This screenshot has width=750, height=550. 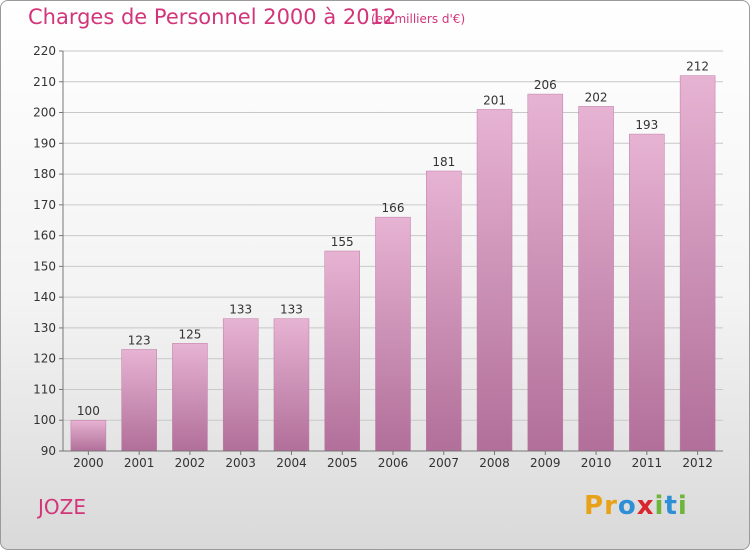 I want to click on y-tick-label: 150, so click(x=44, y=266).